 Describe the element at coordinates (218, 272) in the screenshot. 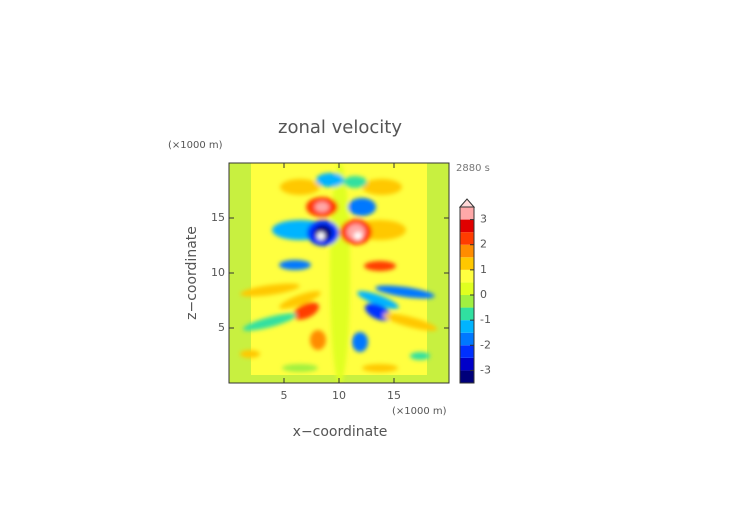

I see `y-tick-label: 10` at that location.